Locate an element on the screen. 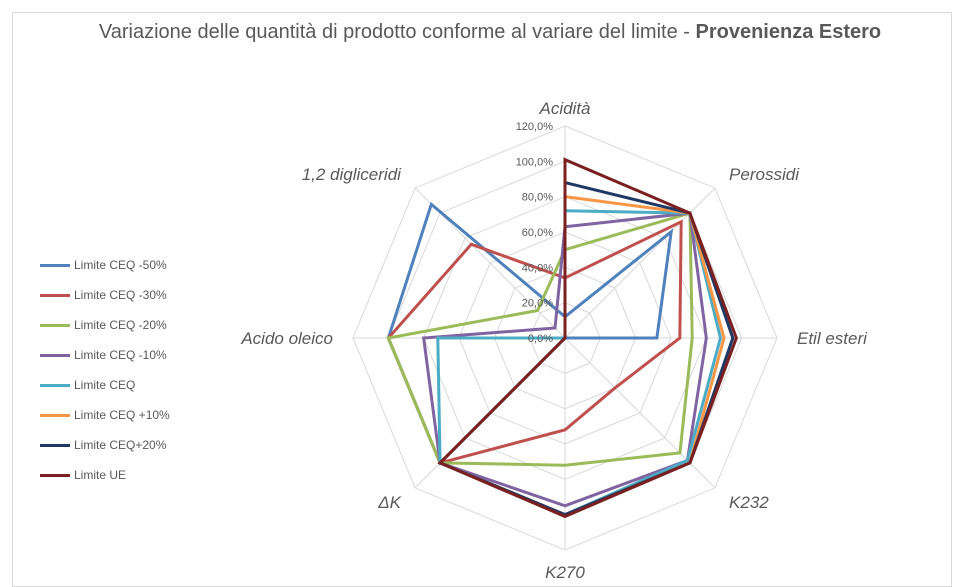  tick-label: 20,0% is located at coordinates (537, 304).